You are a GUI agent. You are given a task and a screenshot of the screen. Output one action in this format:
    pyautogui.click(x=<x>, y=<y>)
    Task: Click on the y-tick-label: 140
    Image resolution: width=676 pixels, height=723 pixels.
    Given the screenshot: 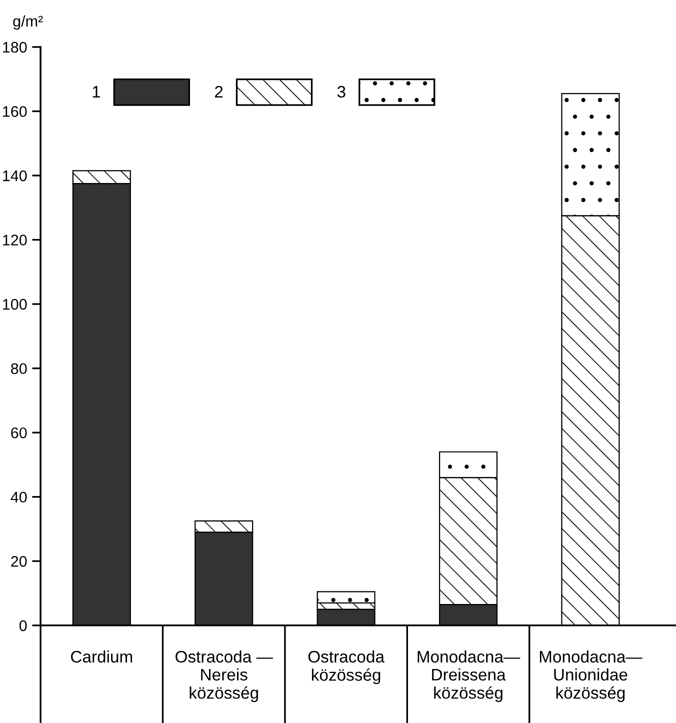 What is the action you would take?
    pyautogui.click(x=15, y=176)
    